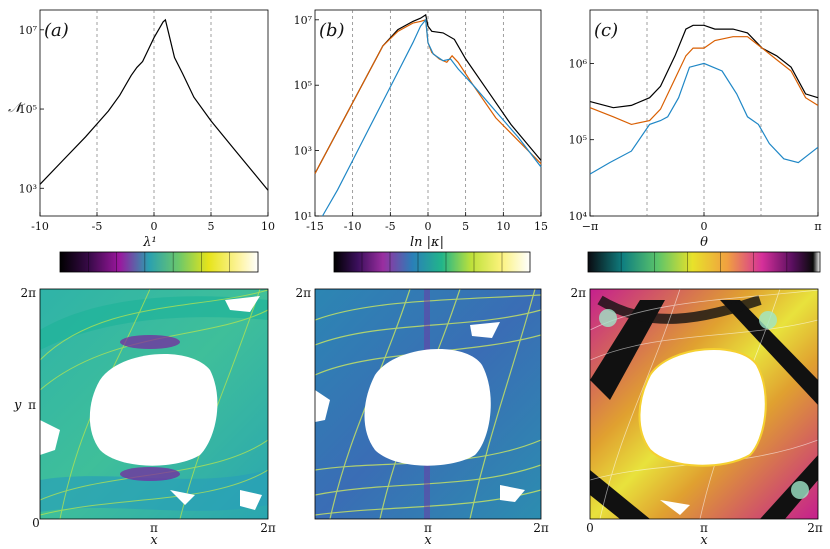 This screenshot has width=830, height=549. What do you see at coordinates (36, 523) in the screenshot?
I see `map-a-x-tick-0: 0` at bounding box center [36, 523].